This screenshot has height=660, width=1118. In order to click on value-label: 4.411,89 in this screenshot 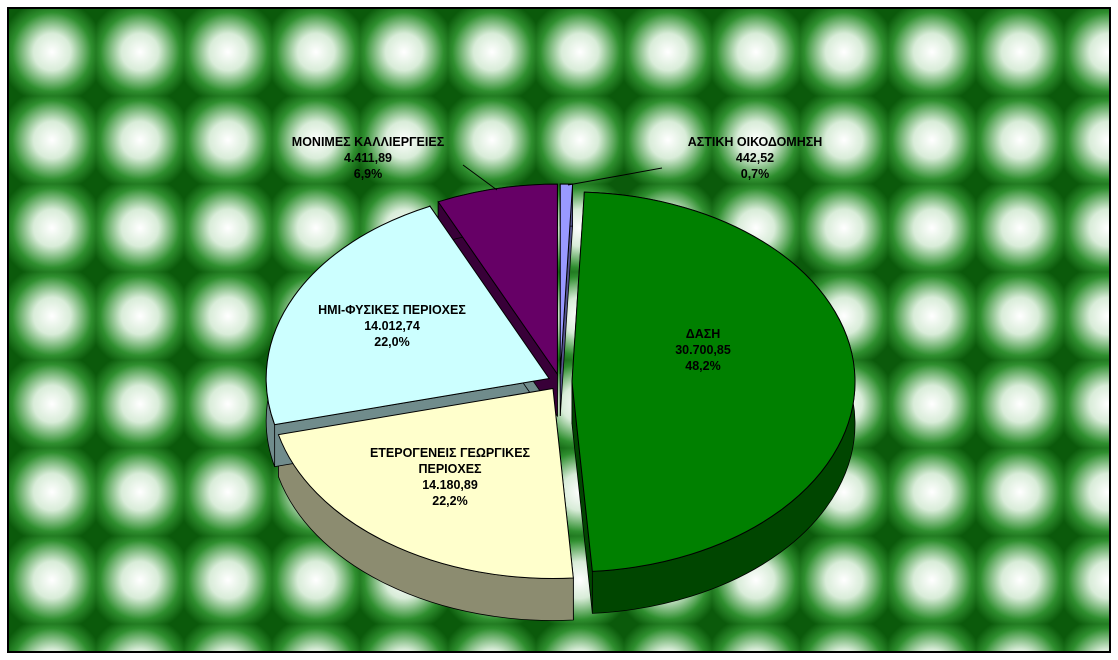, I will do `click(368, 158)`.